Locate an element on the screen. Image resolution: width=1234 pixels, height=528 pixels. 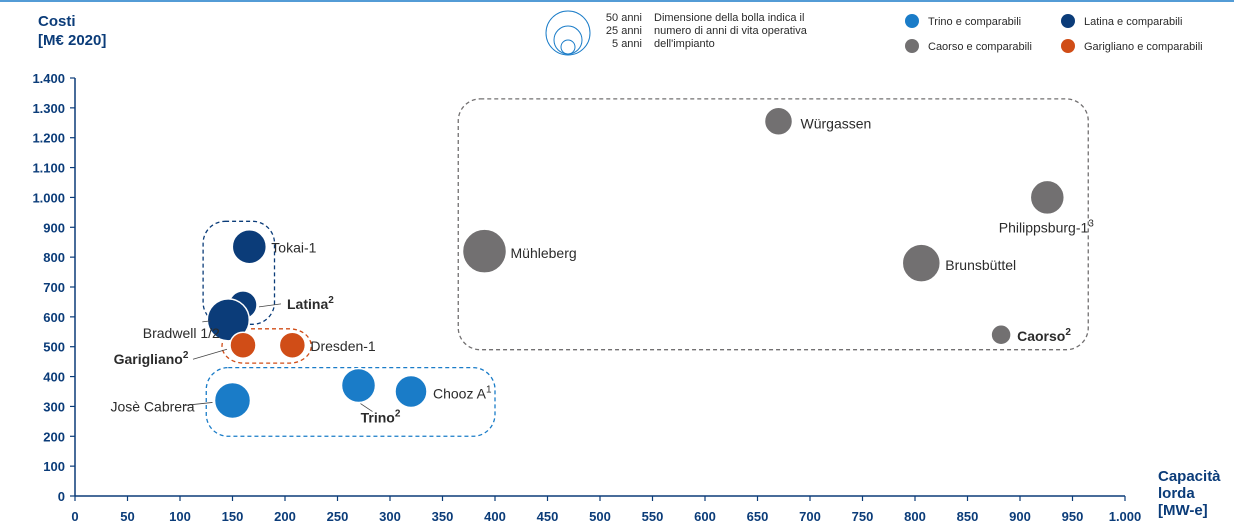
x-tick-label: 100 is located at coordinates (180, 516).